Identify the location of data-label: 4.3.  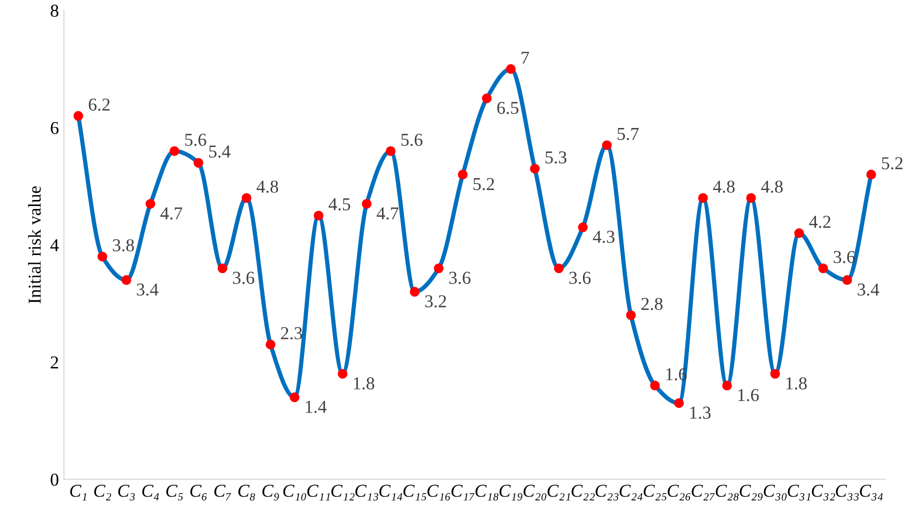
(603, 236).